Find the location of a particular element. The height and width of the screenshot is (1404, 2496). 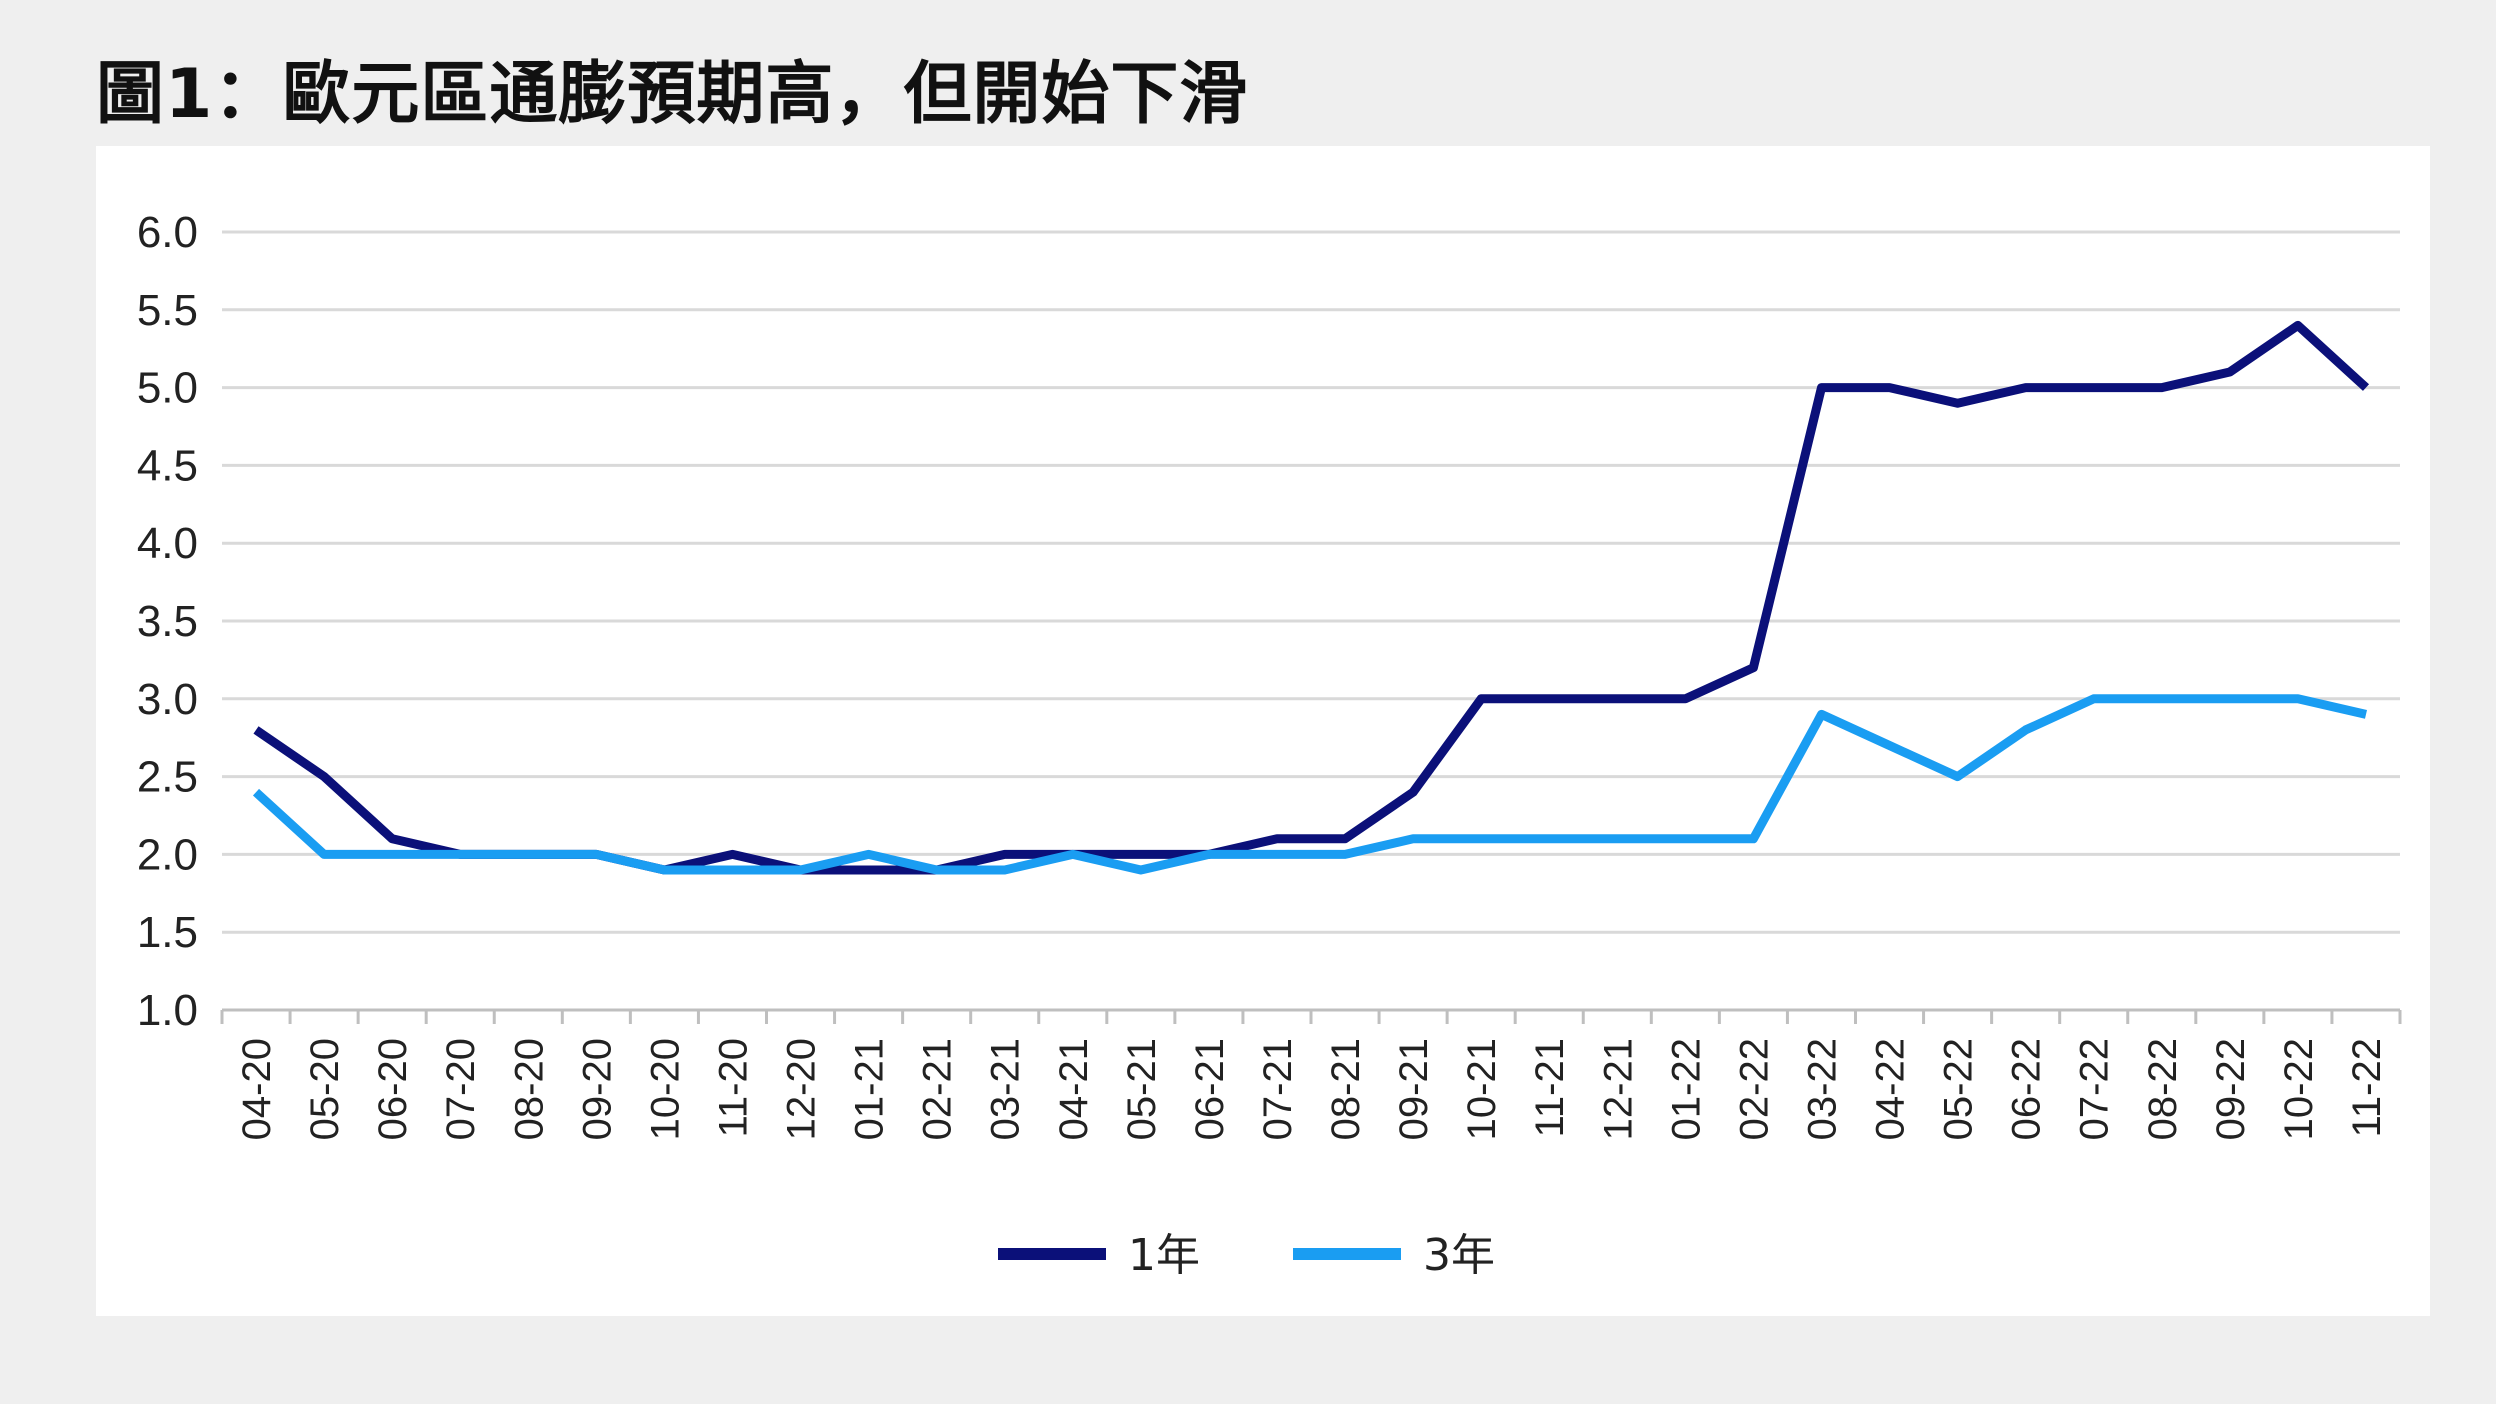

y-tick-label: 1.0 is located at coordinates (167, 1010).